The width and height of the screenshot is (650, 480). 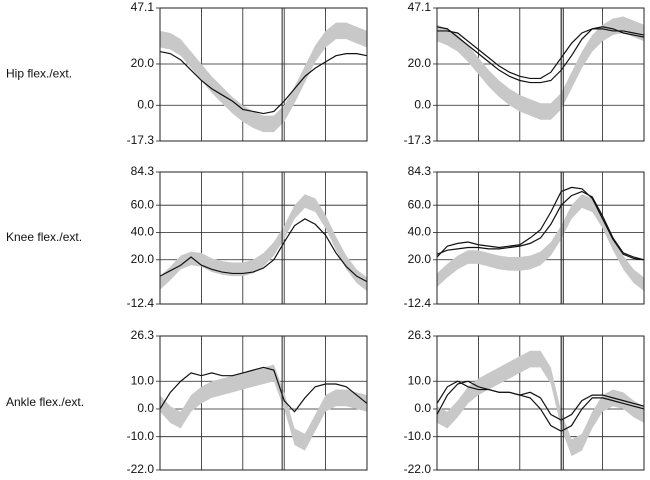 I want to click on y-axis-label: Ankle flex./ext., so click(x=45, y=402).